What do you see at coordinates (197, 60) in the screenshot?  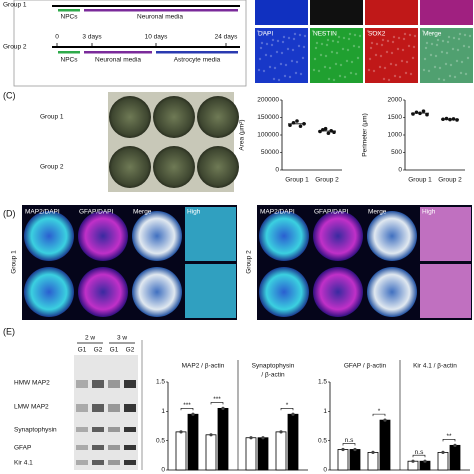 I see `stage-label: Astrocyte media` at bounding box center [197, 60].